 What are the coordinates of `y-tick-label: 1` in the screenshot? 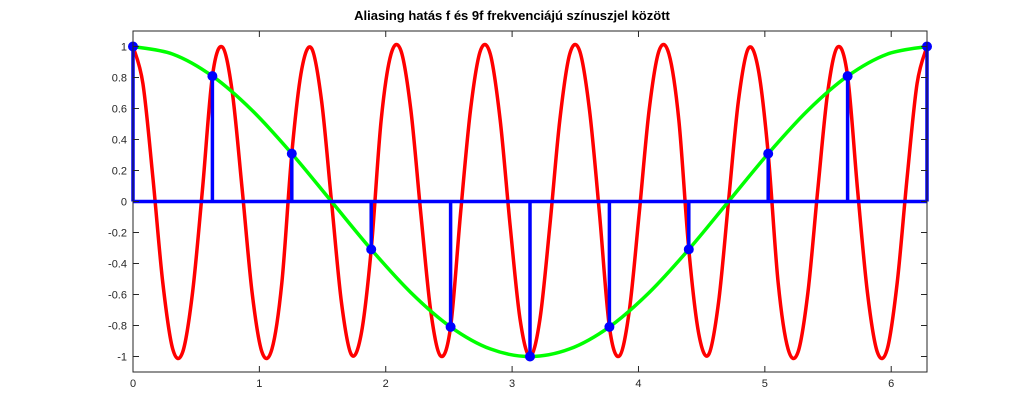 It's located at (124, 48).